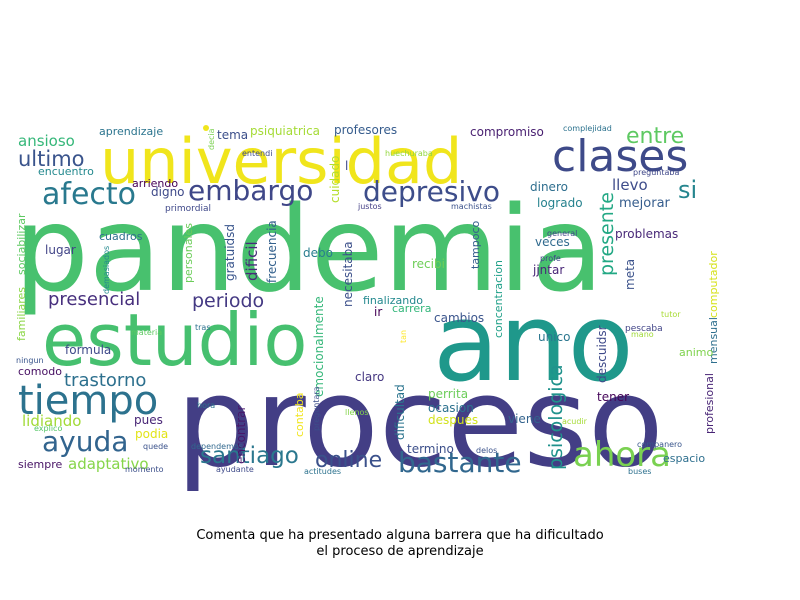  Describe the element at coordinates (232, 135) in the screenshot. I see `cloud-word: tema` at that location.